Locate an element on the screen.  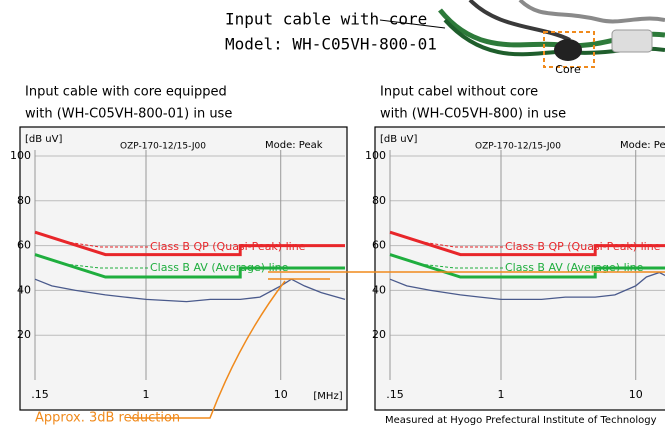
pointer is located at coordinates (412, 24).